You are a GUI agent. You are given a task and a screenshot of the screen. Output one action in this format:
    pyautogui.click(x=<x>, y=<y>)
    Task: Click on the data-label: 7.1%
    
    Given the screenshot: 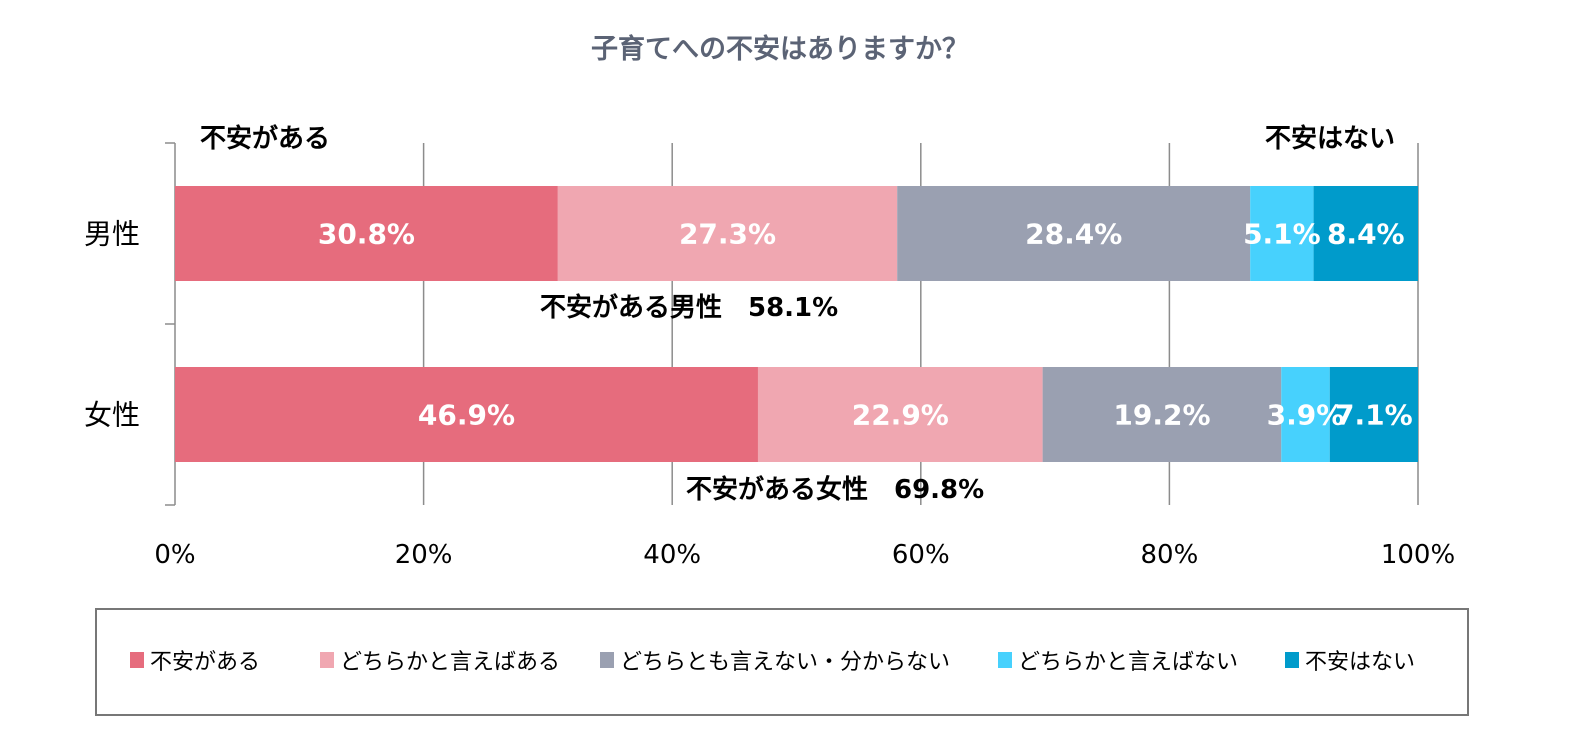 What is the action you would take?
    pyautogui.click(x=1374, y=415)
    